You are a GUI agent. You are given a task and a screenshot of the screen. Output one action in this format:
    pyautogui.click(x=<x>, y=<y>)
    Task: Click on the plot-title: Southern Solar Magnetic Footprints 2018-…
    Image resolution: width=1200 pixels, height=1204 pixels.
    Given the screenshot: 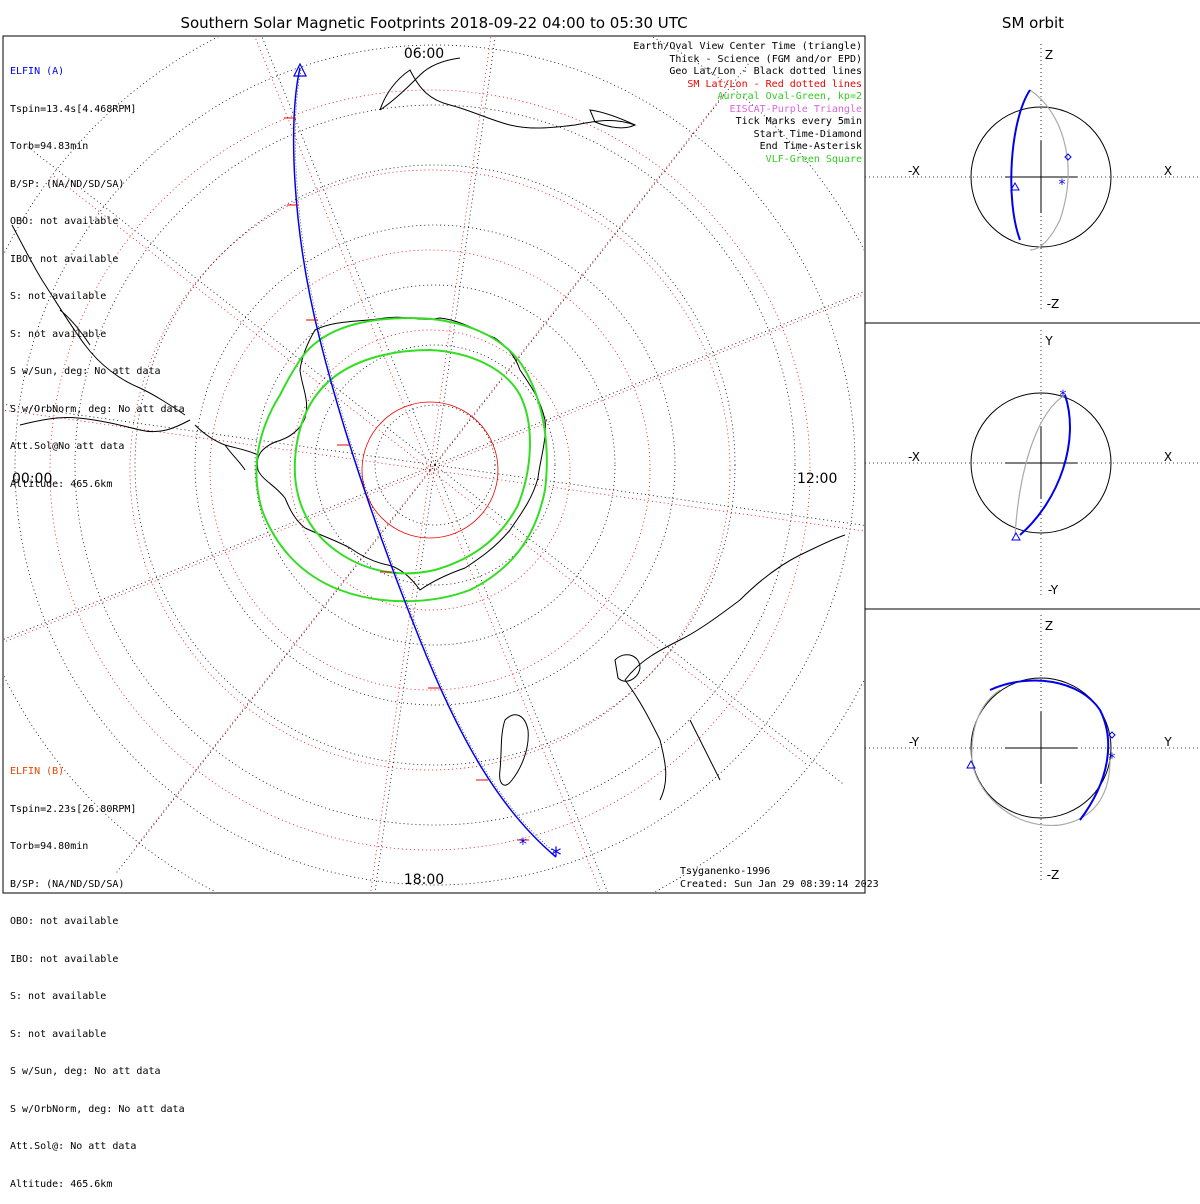 What is the action you would take?
    pyautogui.click(x=434, y=23)
    